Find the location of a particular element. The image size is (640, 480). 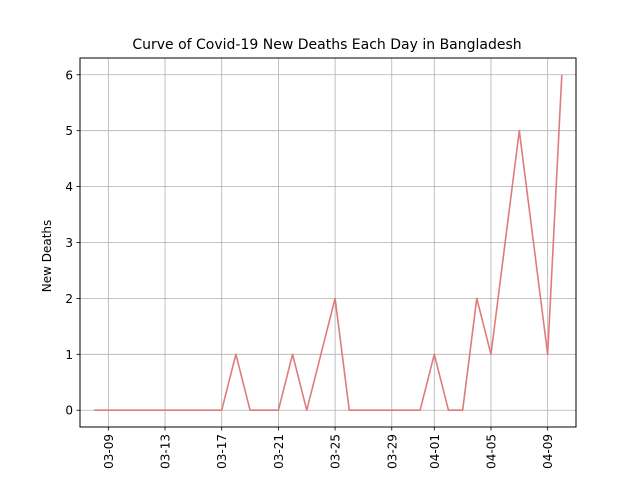

y-tick-label: 5 is located at coordinates (69, 131).